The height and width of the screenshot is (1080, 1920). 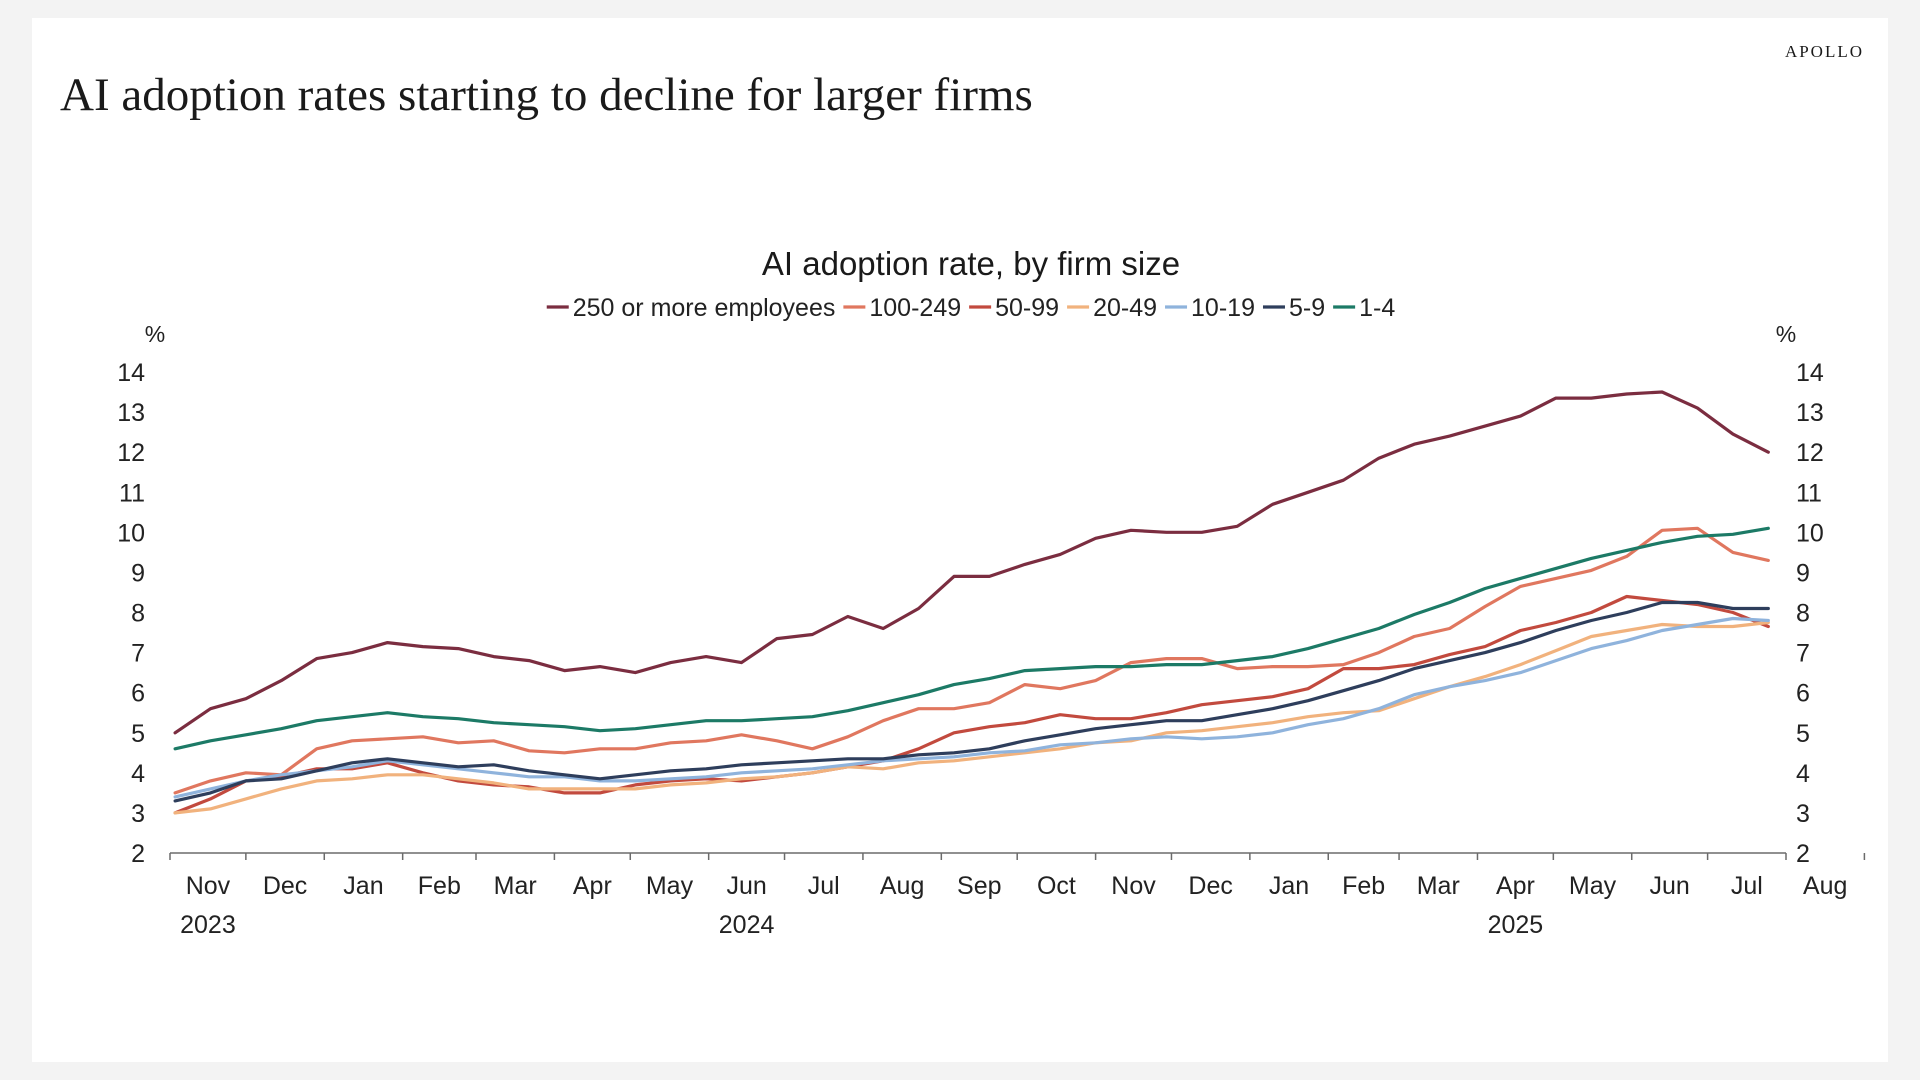 I want to click on legend-item: 50-99, so click(x=1014, y=308).